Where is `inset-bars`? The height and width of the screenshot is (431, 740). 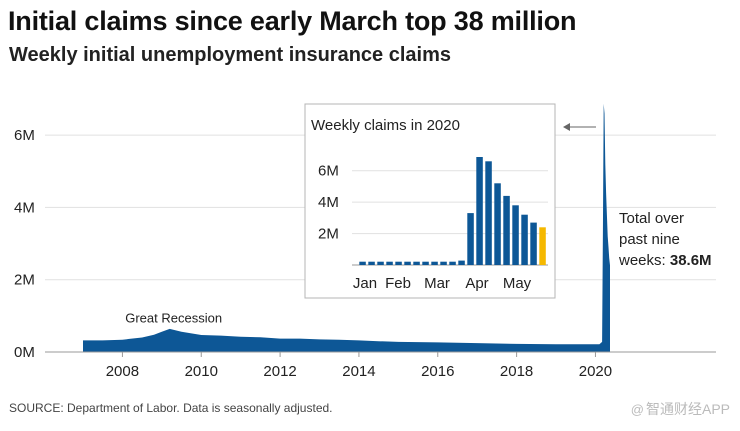 inset-bars is located at coordinates (452, 211).